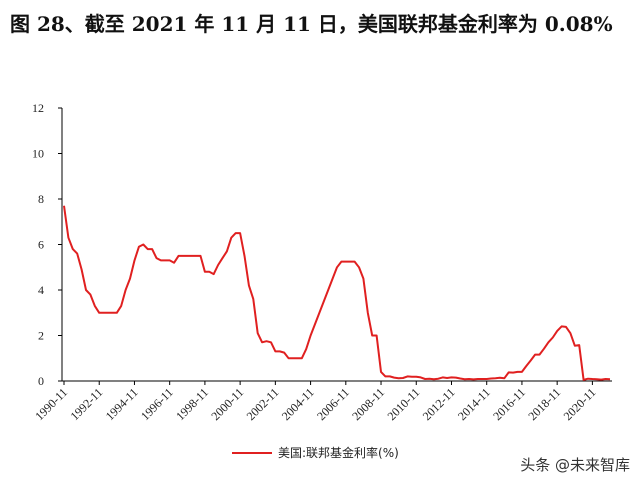 Image resolution: width=640 pixels, height=490 pixels. I want to click on x-tick-label: 2002-11, so click(263, 404).